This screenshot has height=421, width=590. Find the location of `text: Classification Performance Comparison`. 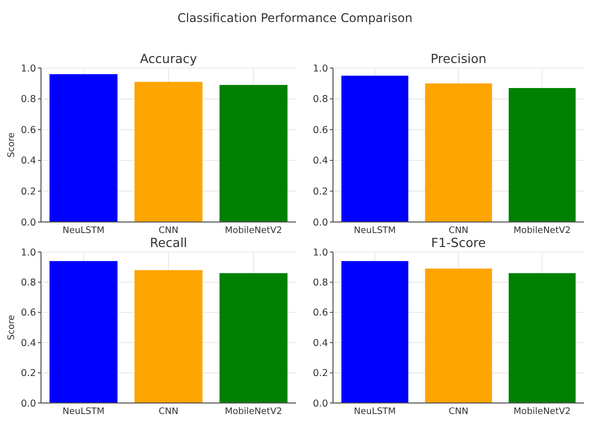

text: Classification Performance Comparison is located at coordinates (295, 18).